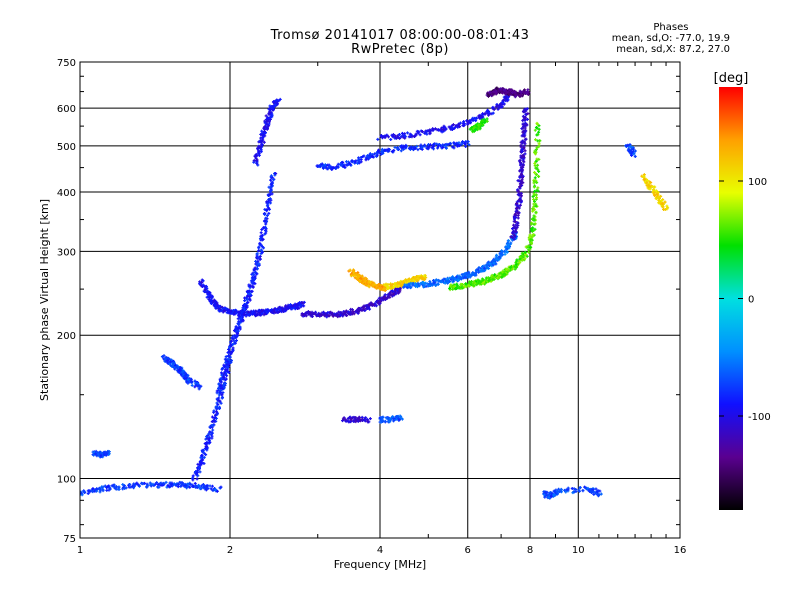 The height and width of the screenshot is (600, 800). I want to click on x-tick-label: 8, so click(530, 550).